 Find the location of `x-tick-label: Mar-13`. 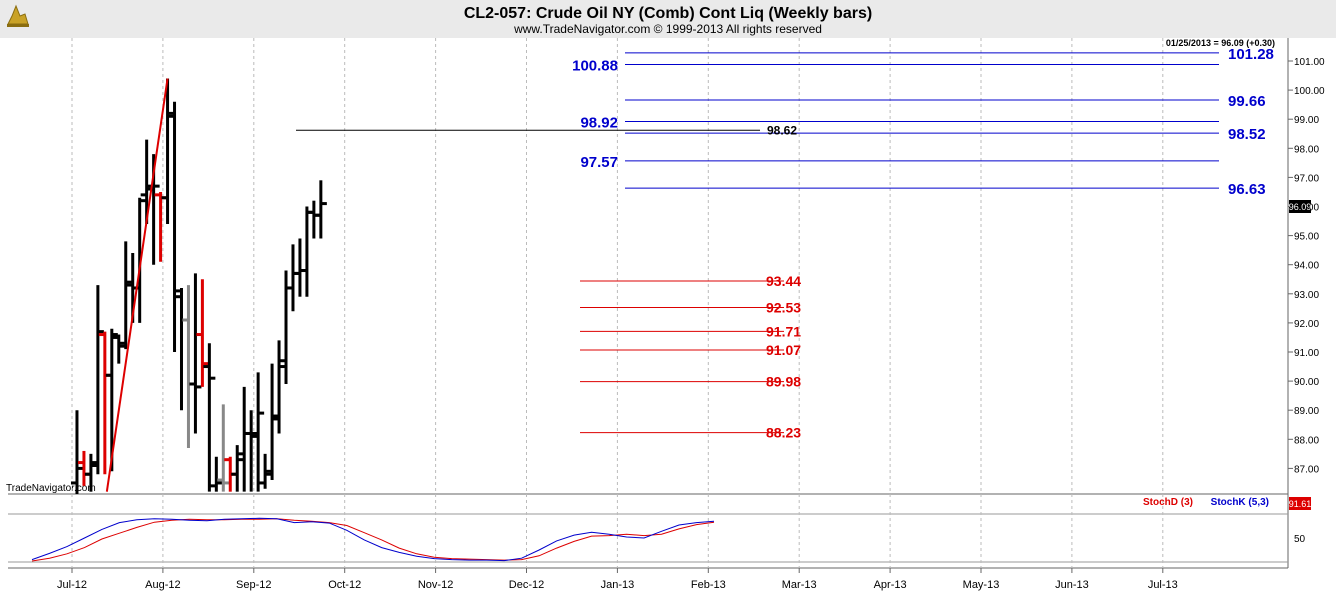

x-tick-label: Mar-13 is located at coordinates (799, 585).